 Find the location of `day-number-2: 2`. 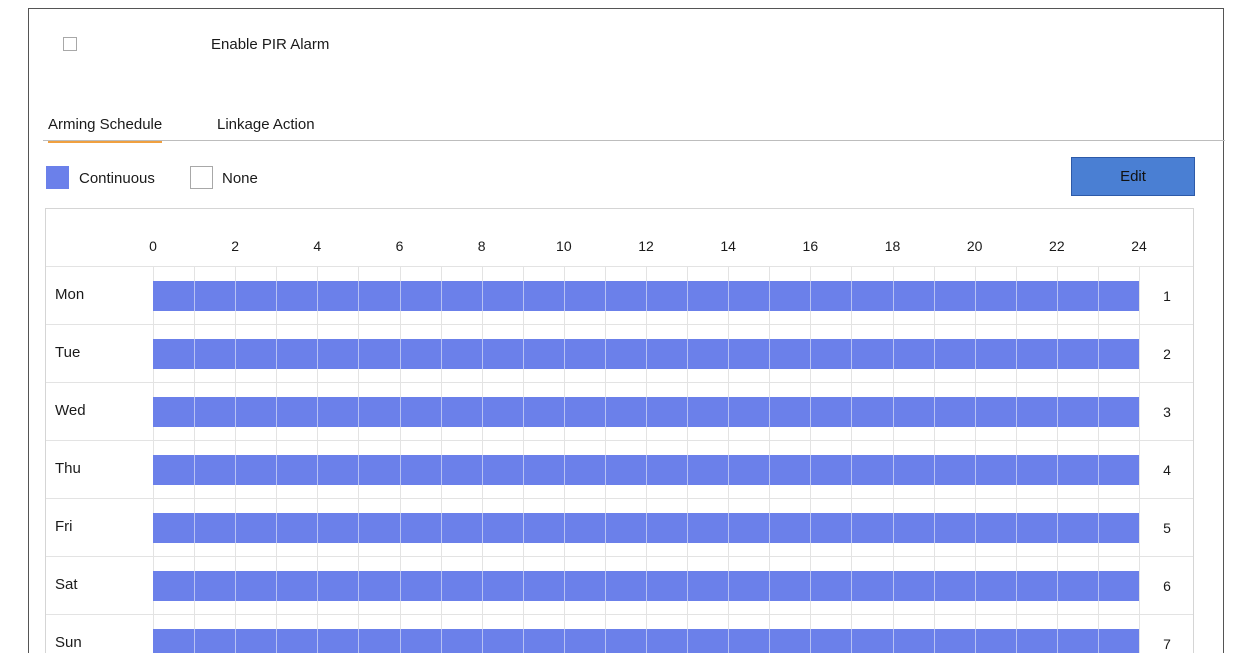

day-number-2: 2 is located at coordinates (1167, 354).